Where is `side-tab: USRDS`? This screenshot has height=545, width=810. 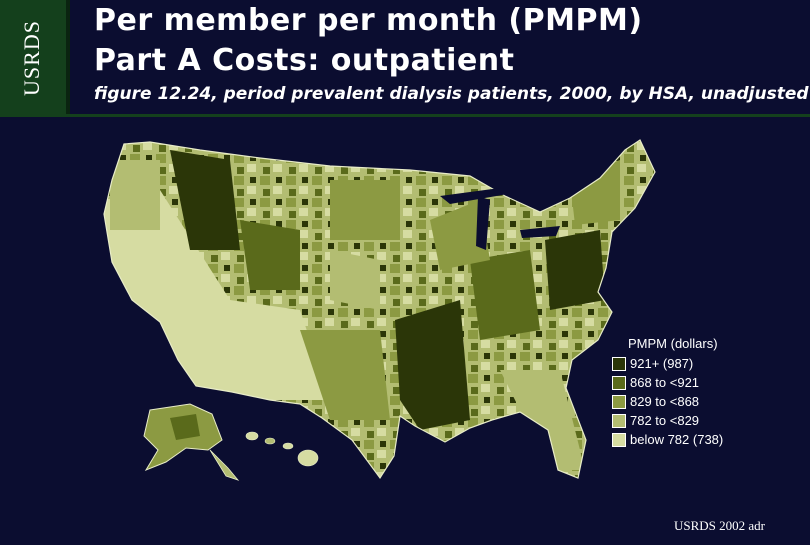 side-tab: USRDS is located at coordinates (35, 57).